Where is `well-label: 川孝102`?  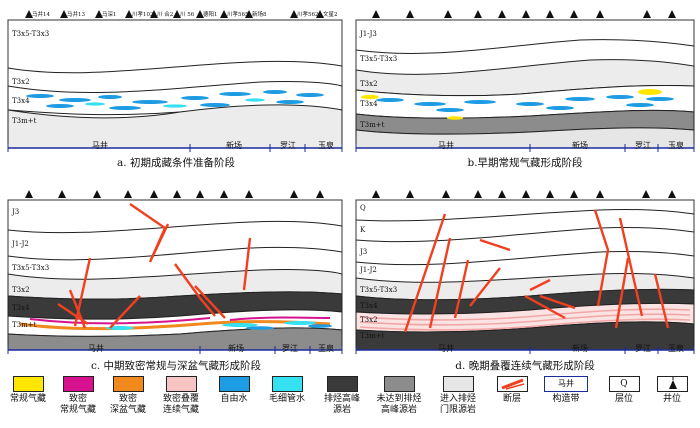 well-label: 川孝102 is located at coordinates (143, 15).